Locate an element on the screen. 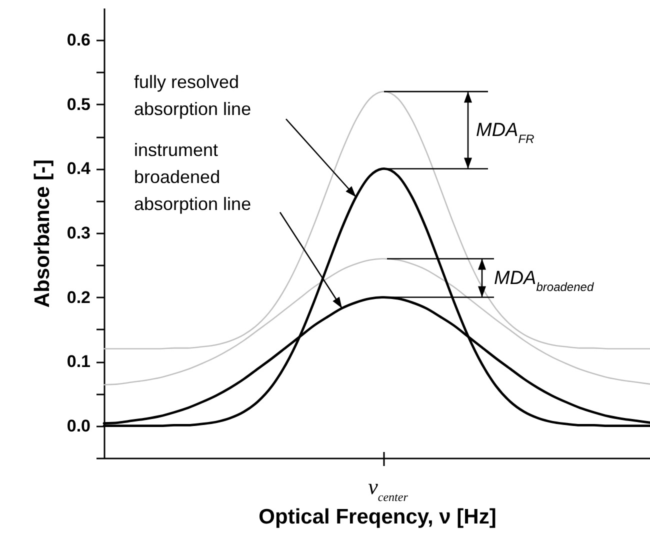  y-tick-label: 0.4 is located at coordinates (79, 168).